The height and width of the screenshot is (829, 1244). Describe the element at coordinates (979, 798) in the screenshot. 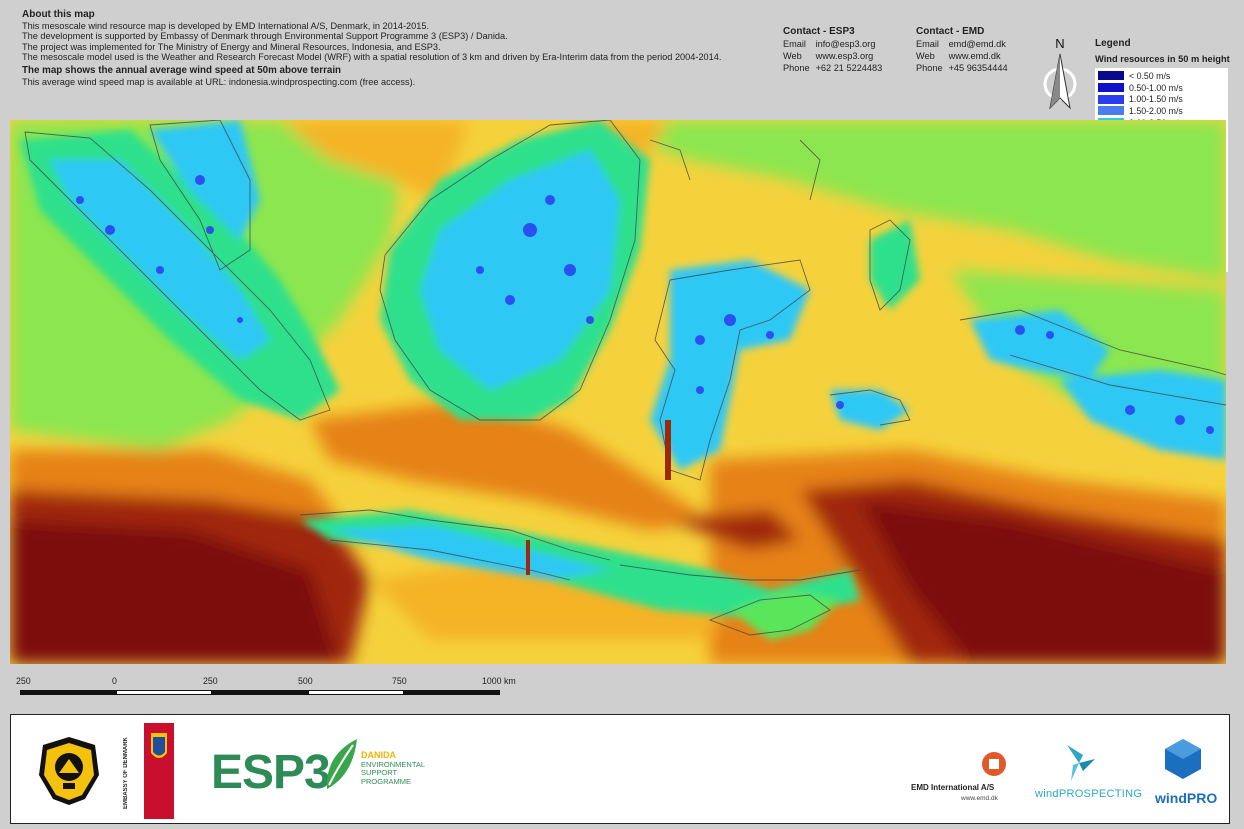

I see `emd-logo-url: www.emd.dk` at that location.